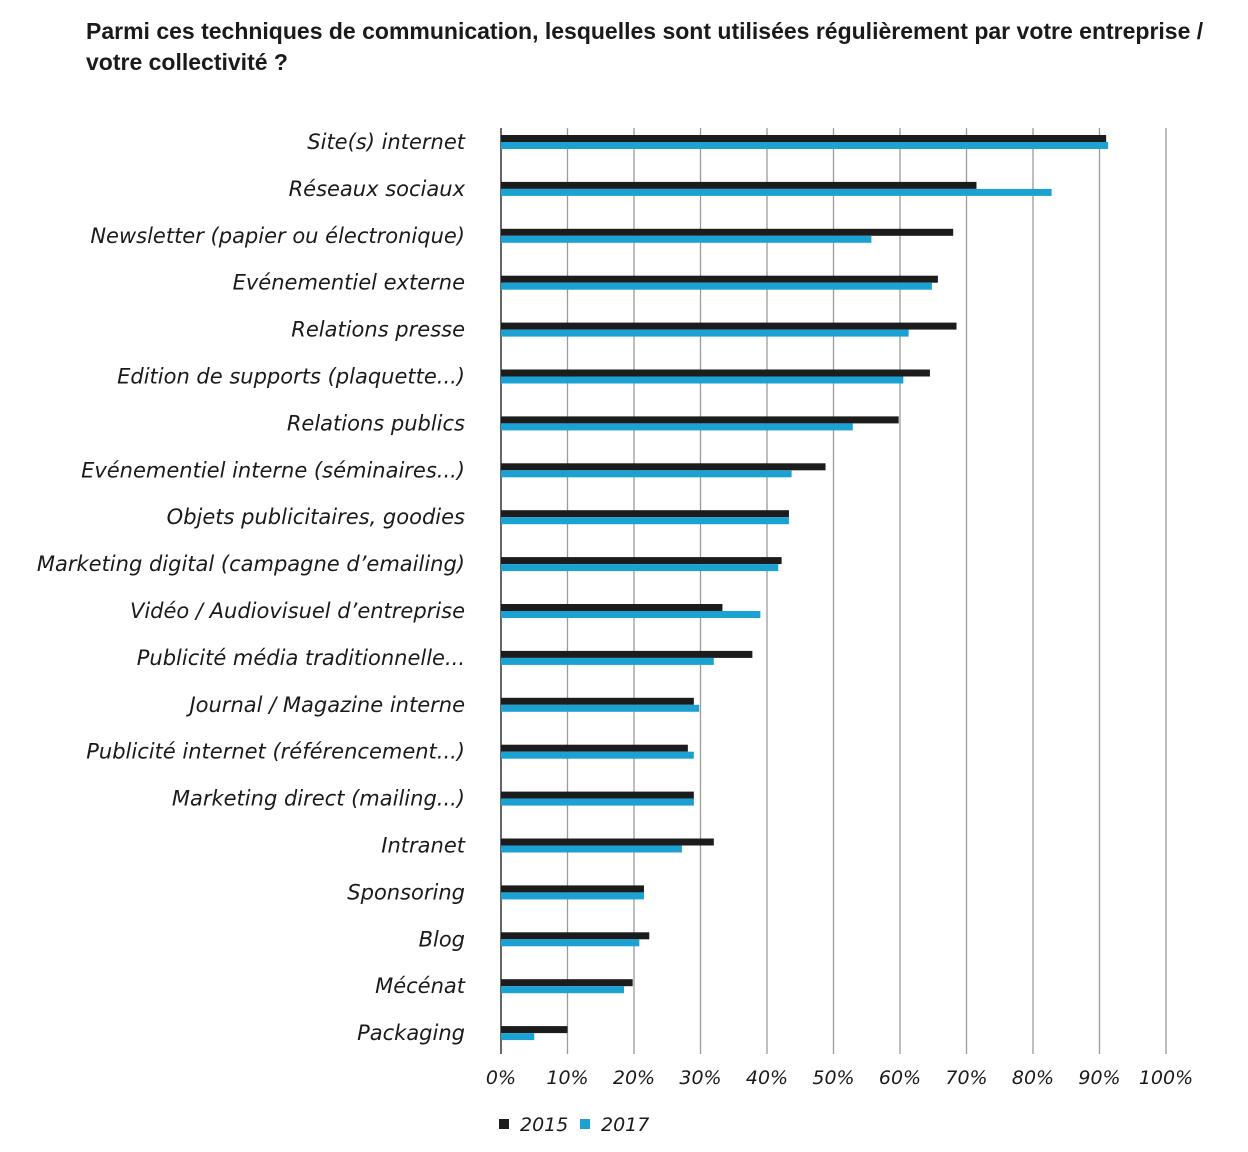  I want to click on legend-label-2017: 2017, so click(625, 1125).